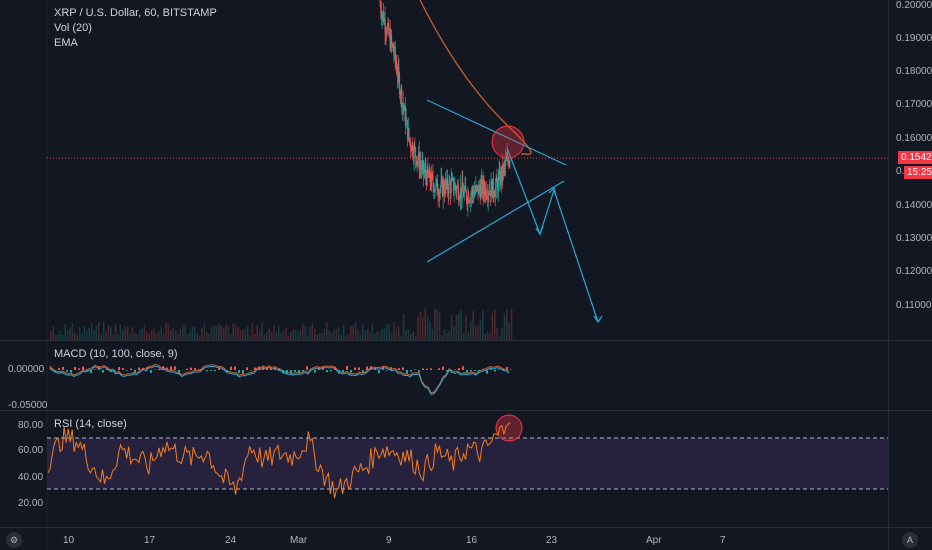  What do you see at coordinates (31, 503) in the screenshot?
I see `rsi-tick: 20.00` at bounding box center [31, 503].